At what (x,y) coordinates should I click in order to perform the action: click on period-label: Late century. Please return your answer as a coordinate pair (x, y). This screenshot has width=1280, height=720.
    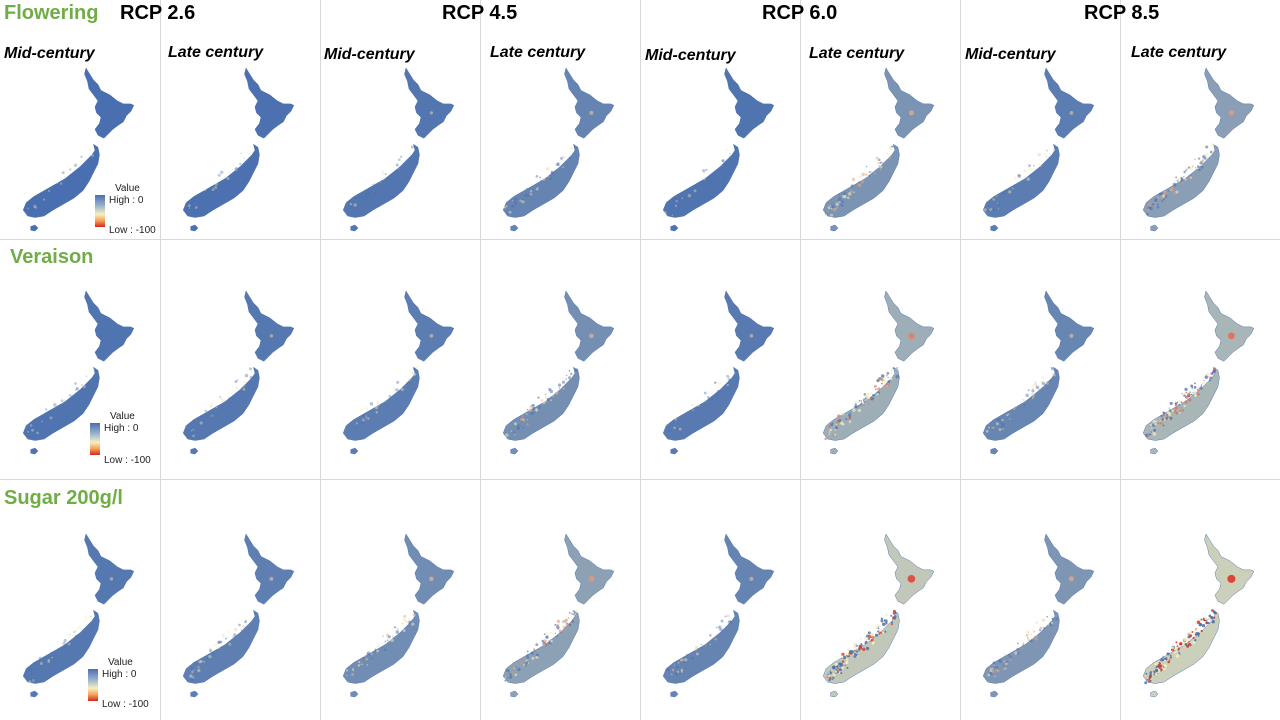
    Looking at the image, I should click on (1179, 52).